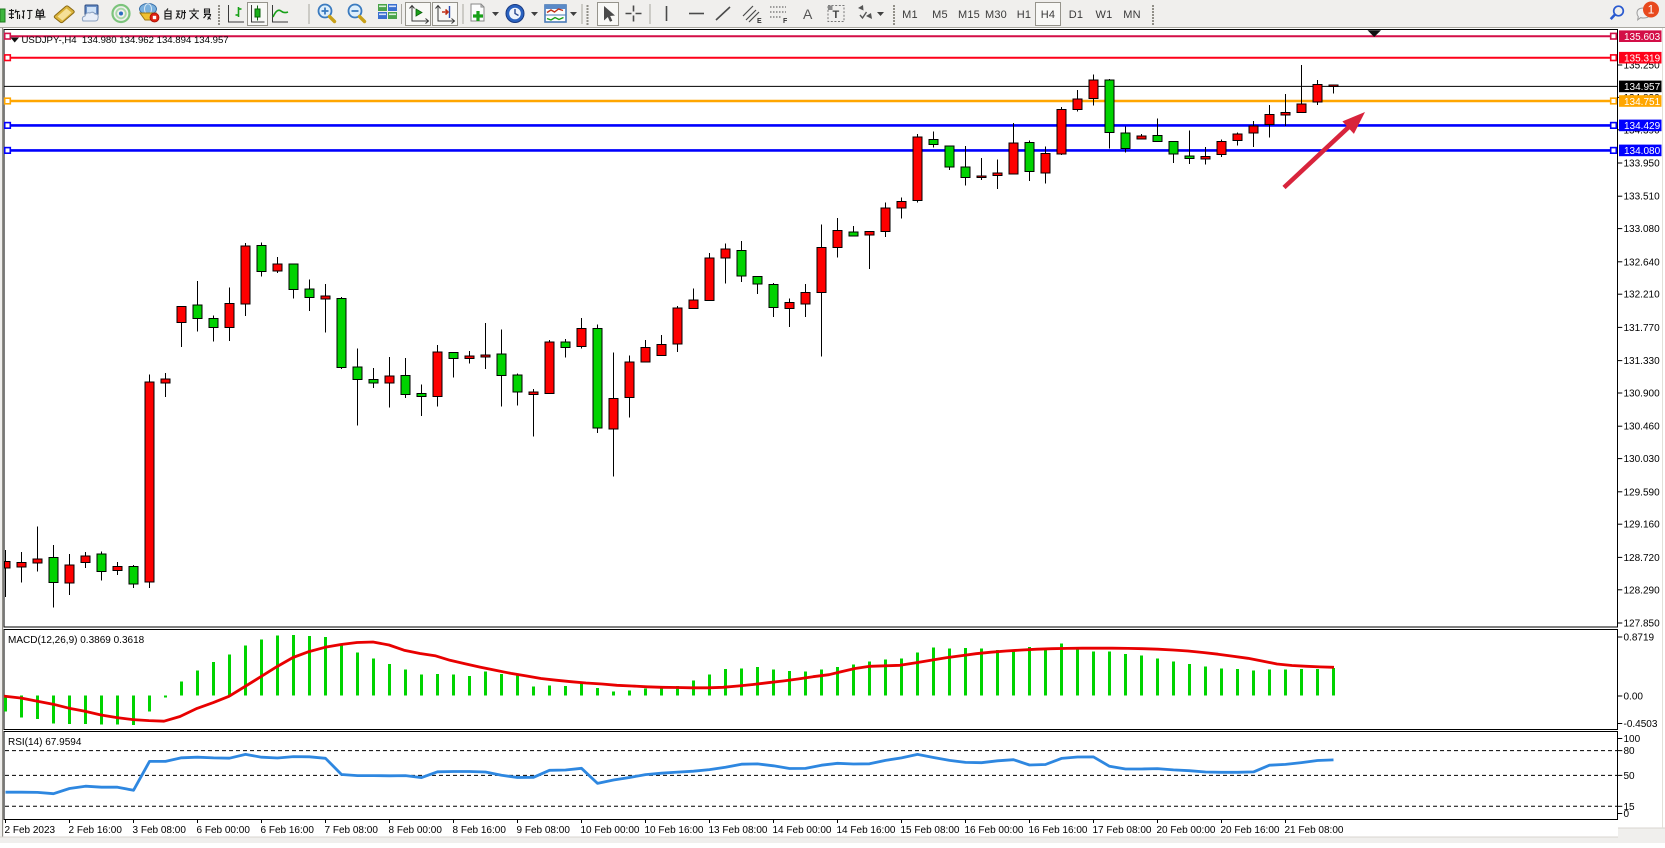 Image resolution: width=1665 pixels, height=848 pixels. What do you see at coordinates (1651, 10) in the screenshot?
I see `svg-text: 1` at bounding box center [1651, 10].